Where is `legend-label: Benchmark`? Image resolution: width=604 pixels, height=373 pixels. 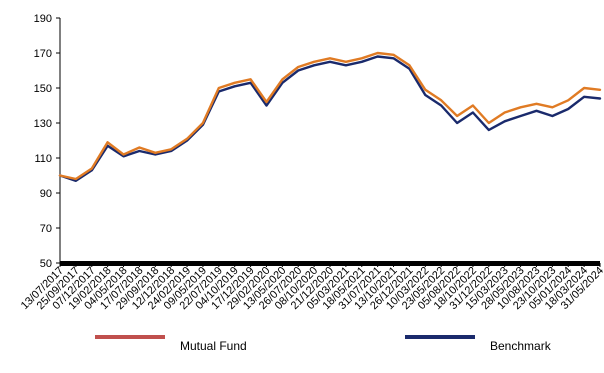
legend-label: Benchmark is located at coordinates (521, 346).